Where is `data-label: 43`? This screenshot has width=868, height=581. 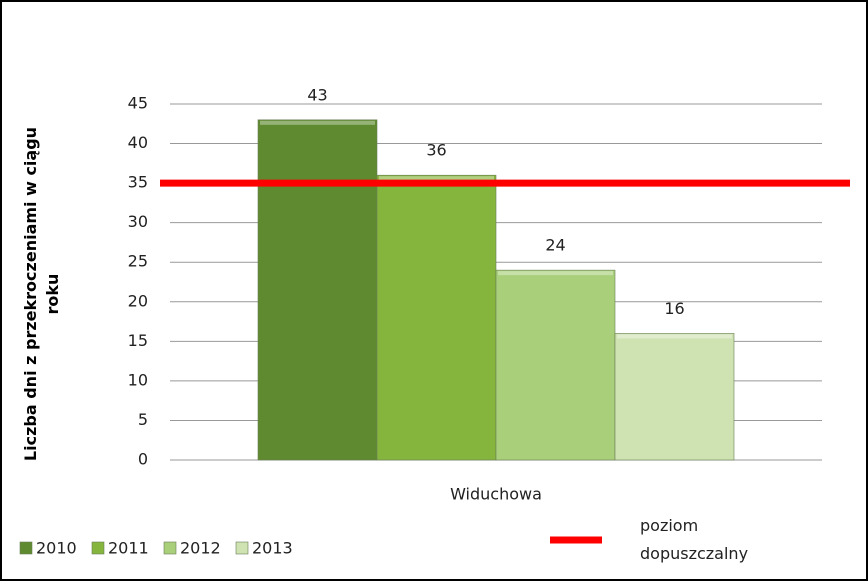 data-label: 43 is located at coordinates (317, 94).